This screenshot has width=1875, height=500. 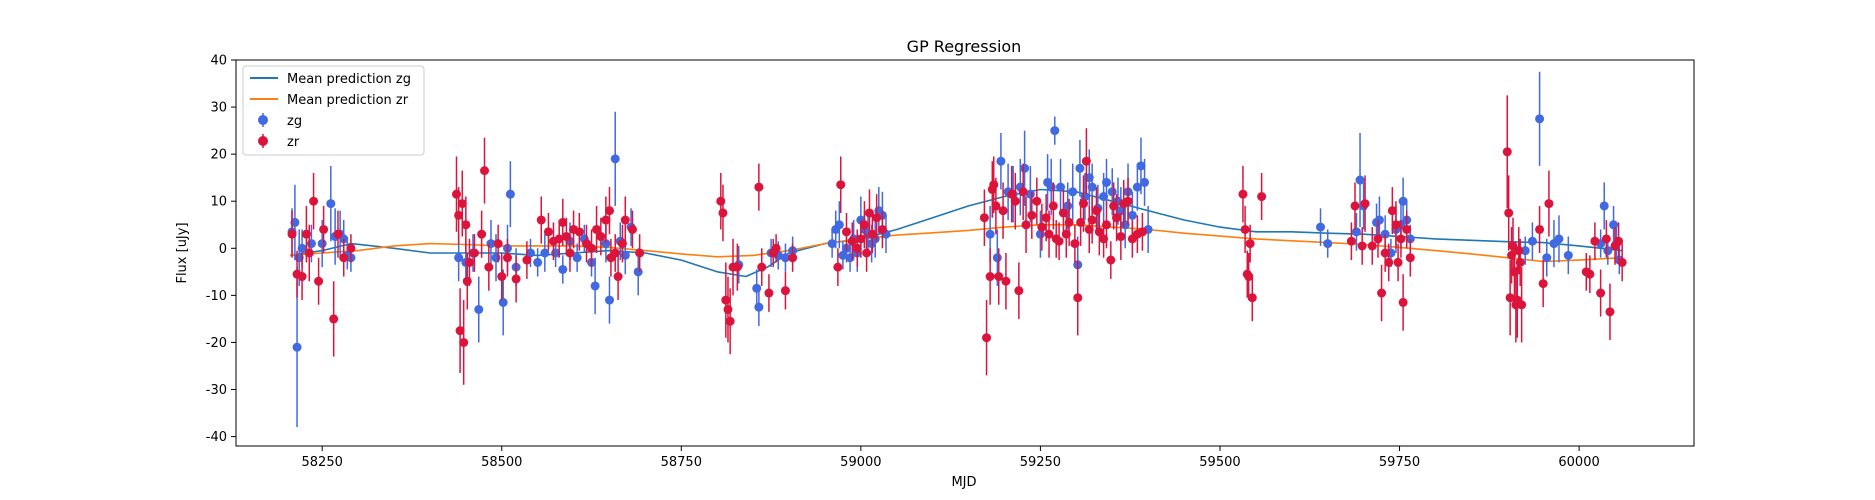 I want to click on chart-title: GP Regression, so click(x=964, y=46).